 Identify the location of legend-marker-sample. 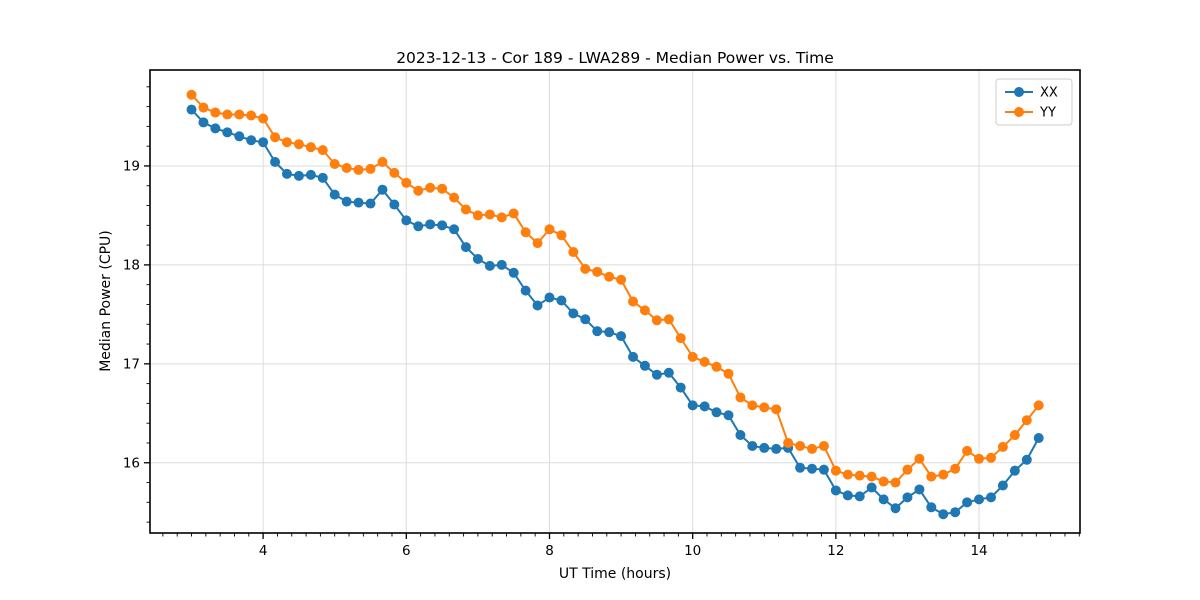
(1019, 92).